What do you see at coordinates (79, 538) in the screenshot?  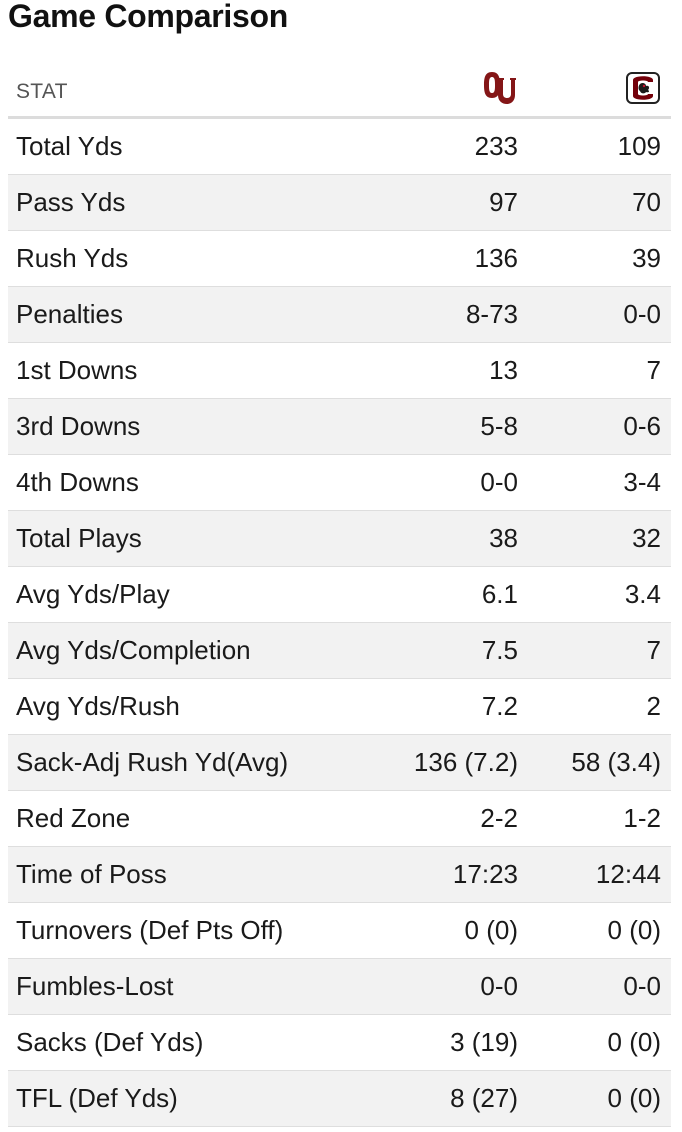 I see `stat-label: Total Plays` at bounding box center [79, 538].